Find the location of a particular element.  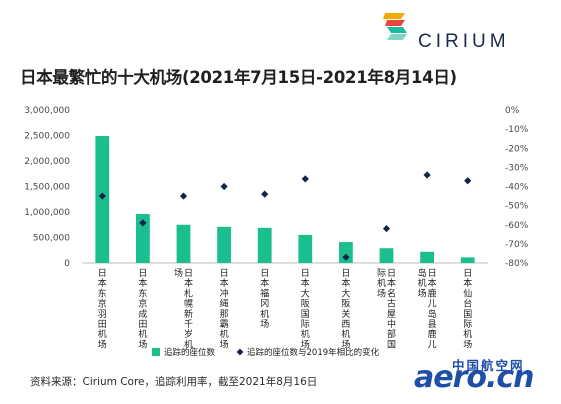

svg-text: 冈 is located at coordinates (264, 304).